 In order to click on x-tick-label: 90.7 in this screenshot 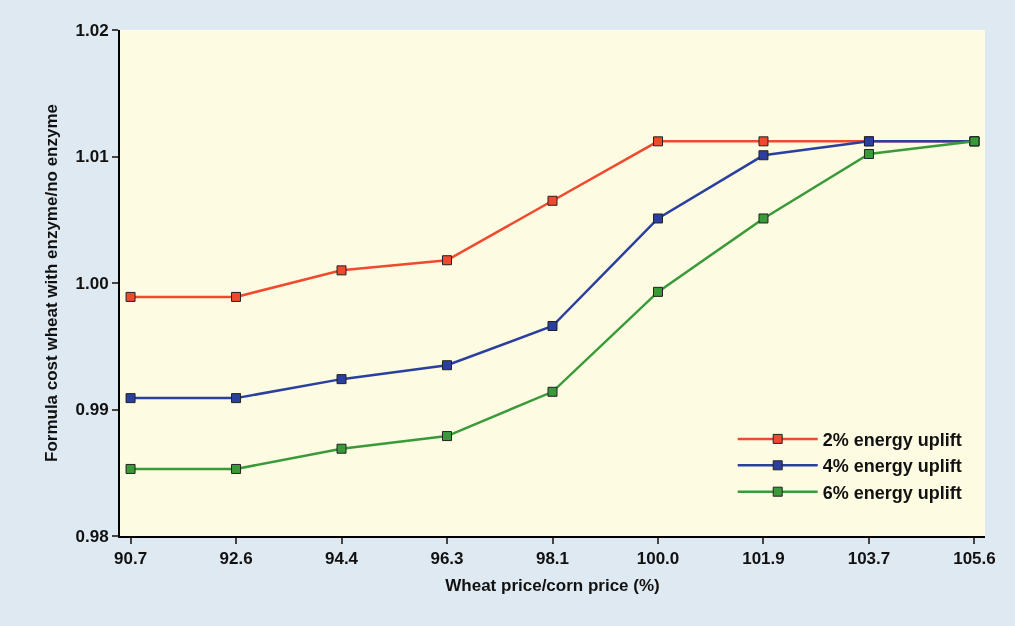, I will do `click(131, 559)`.